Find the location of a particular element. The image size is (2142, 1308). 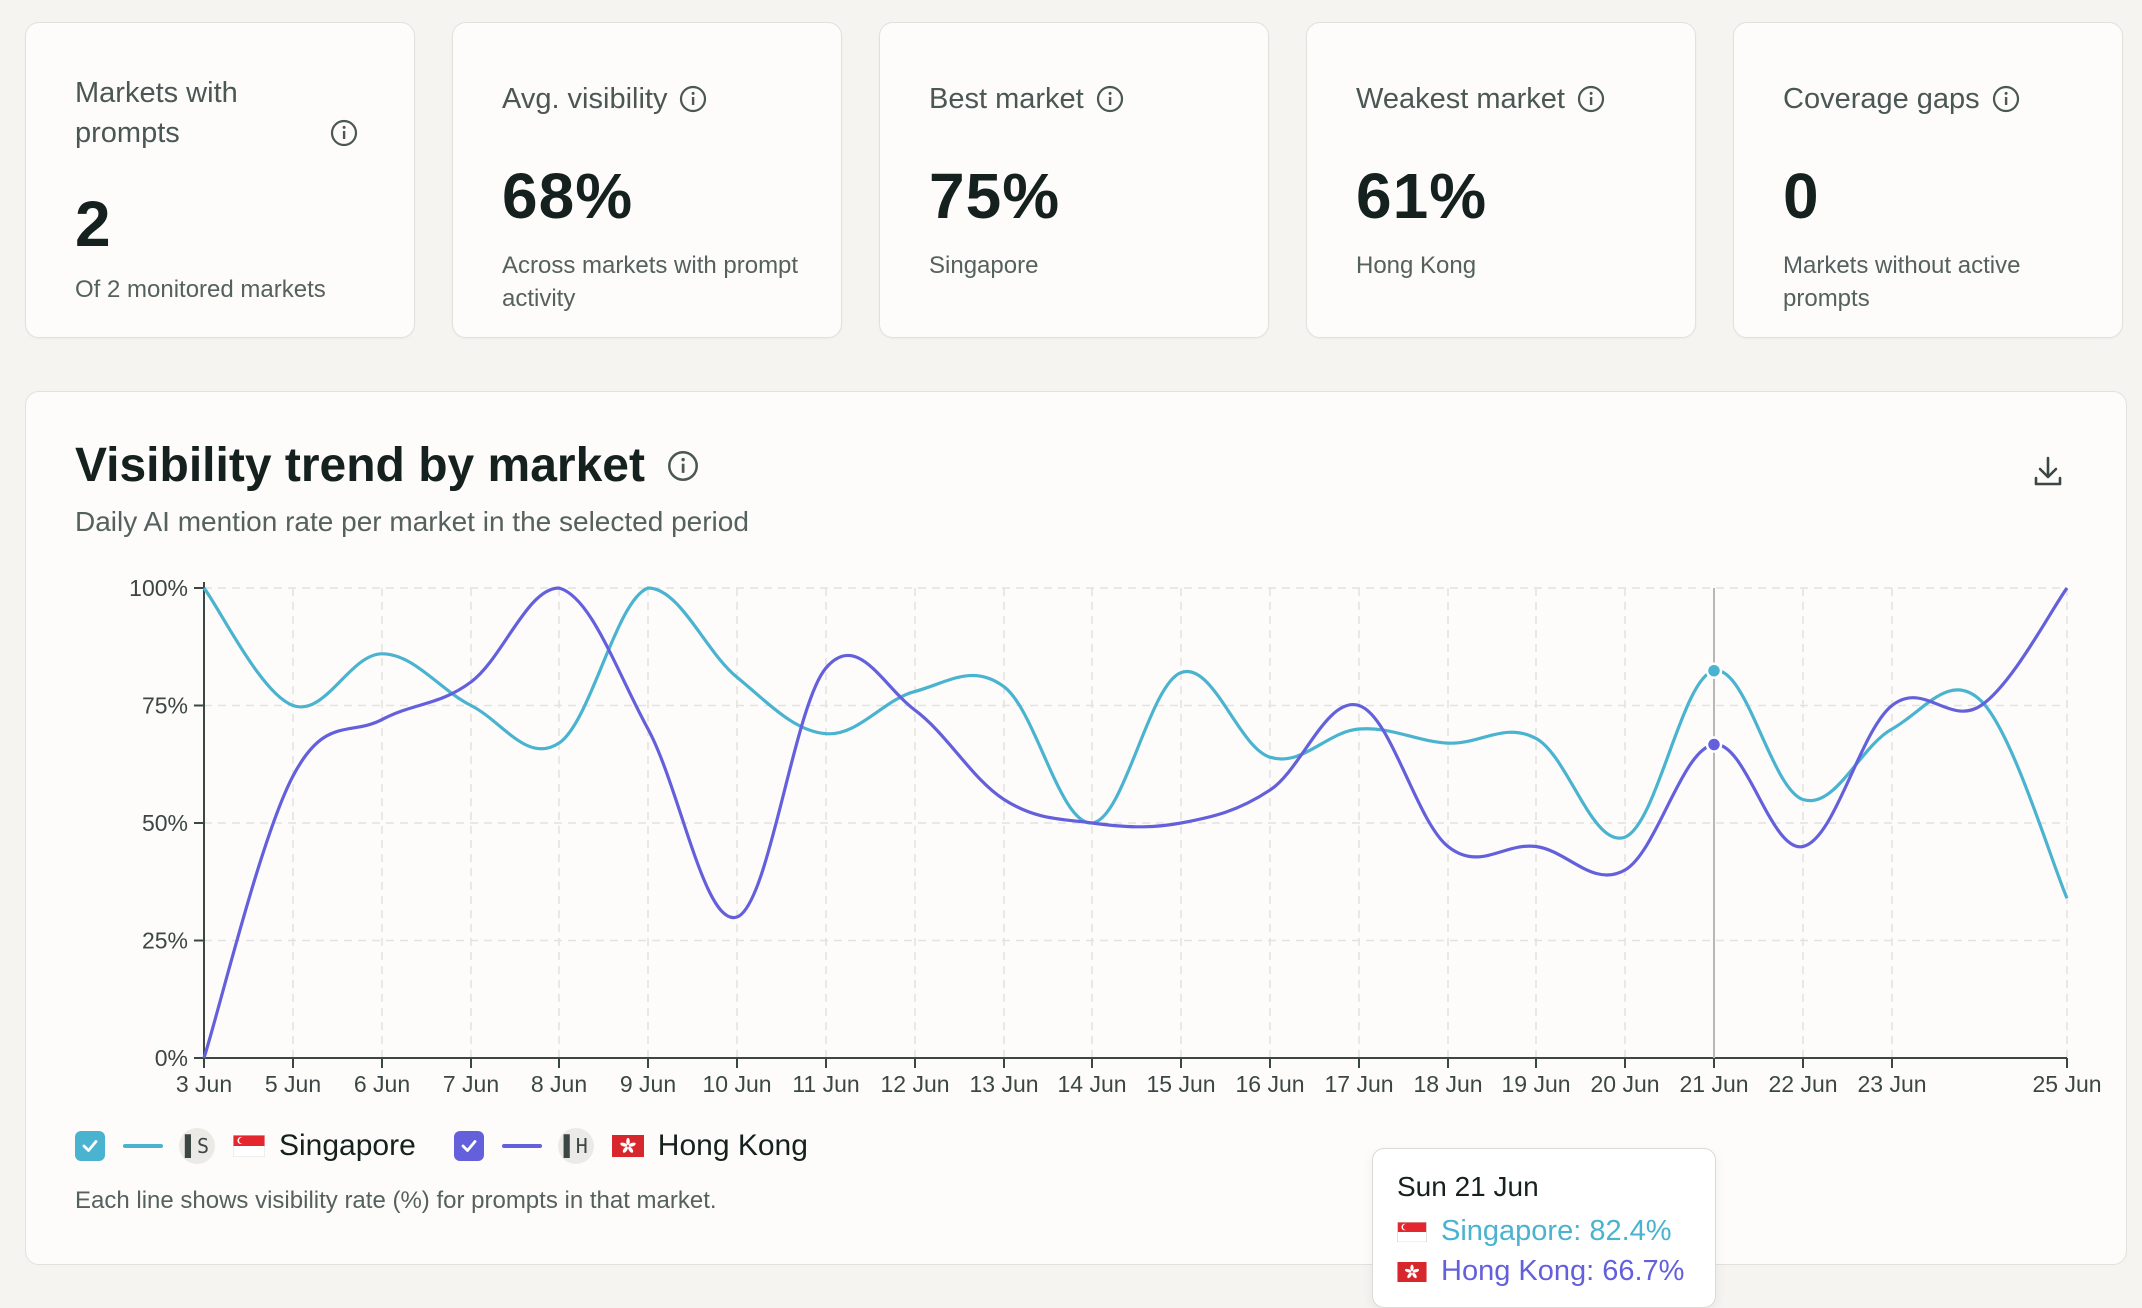

kpi-title-label: Weakest market is located at coordinates (1460, 99).